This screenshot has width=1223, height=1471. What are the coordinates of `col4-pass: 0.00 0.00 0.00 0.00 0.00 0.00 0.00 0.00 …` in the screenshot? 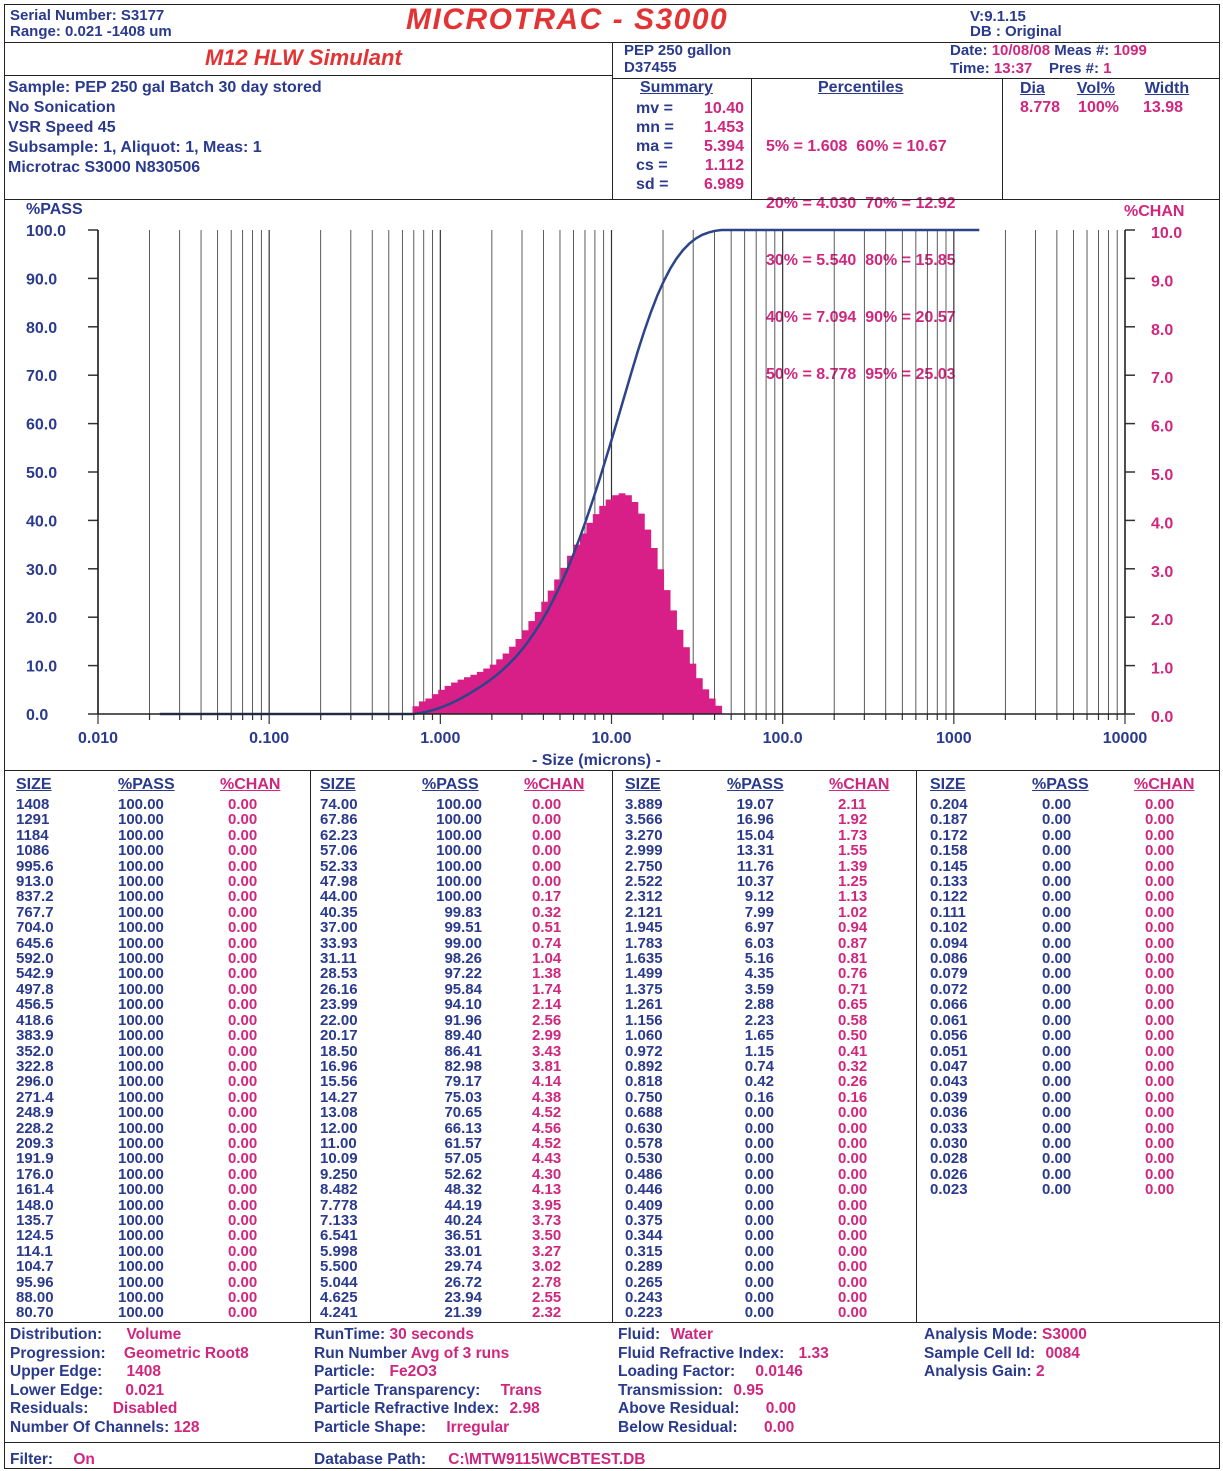 It's located at (1057, 997).